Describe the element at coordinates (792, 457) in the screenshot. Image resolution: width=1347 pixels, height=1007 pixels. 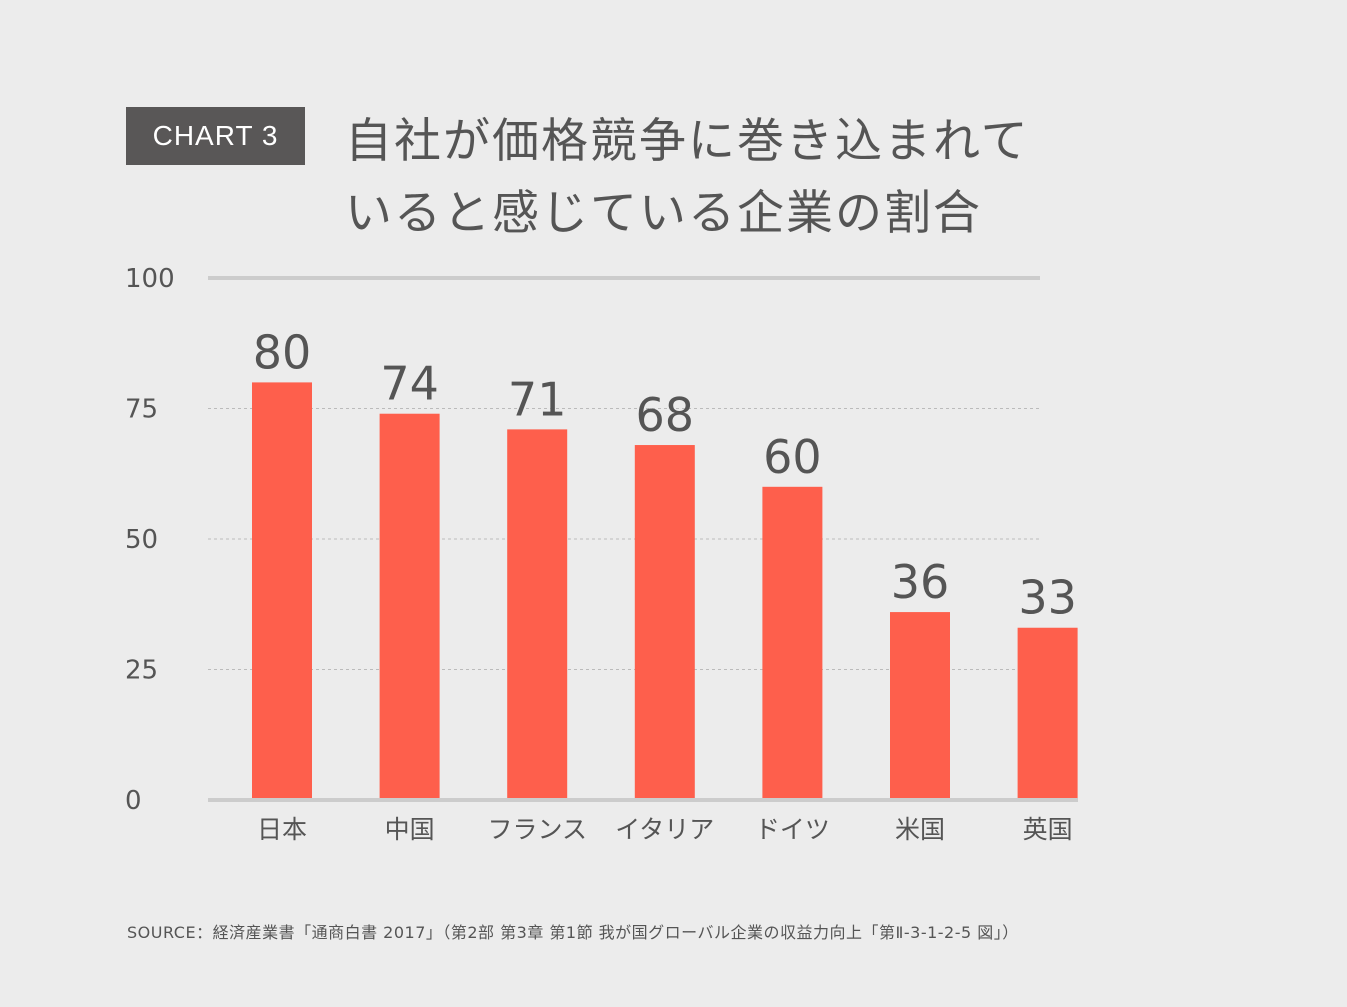
I see `bar-value-label: 60` at that location.